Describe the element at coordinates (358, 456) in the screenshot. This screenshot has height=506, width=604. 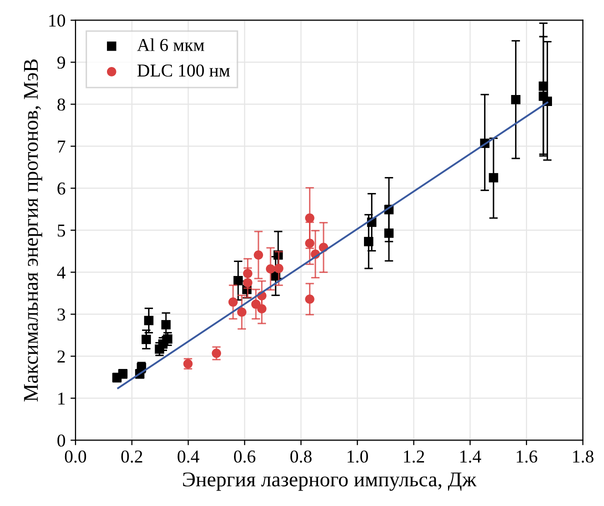
I see `x-tick-label: 1.0` at that location.